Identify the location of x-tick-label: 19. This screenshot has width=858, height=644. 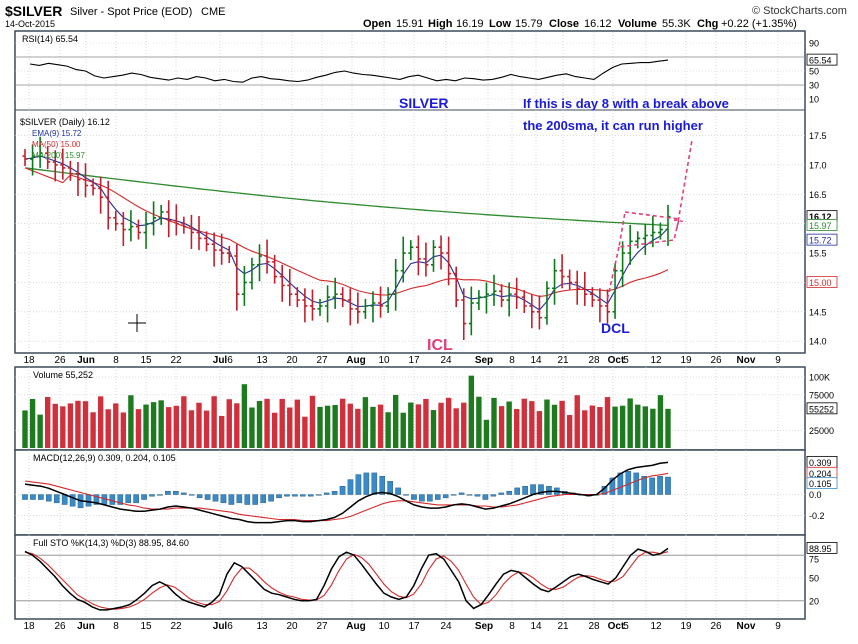
(686, 360).